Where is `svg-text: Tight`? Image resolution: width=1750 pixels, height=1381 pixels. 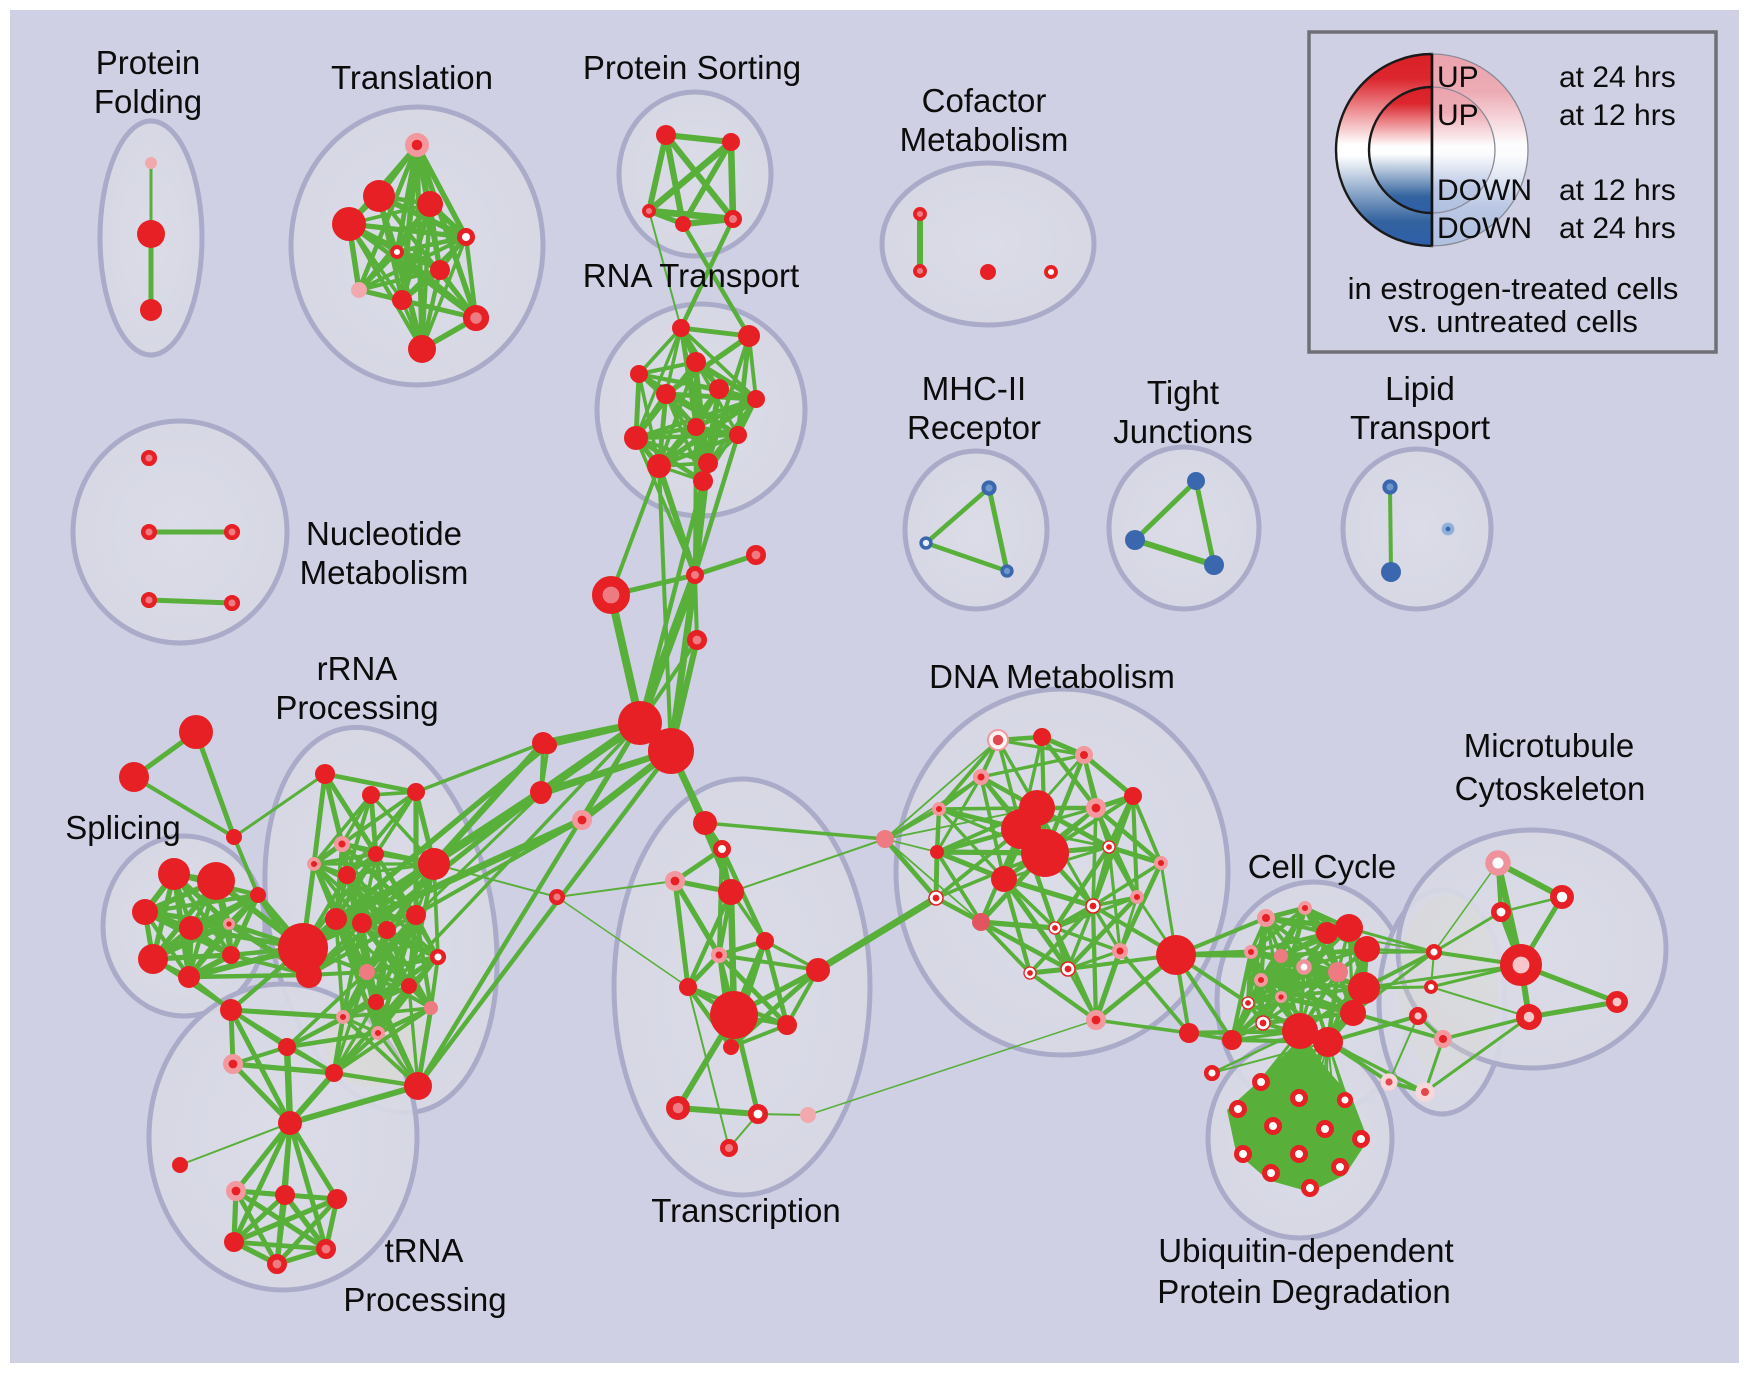 svg-text: Tight is located at coordinates (1183, 392).